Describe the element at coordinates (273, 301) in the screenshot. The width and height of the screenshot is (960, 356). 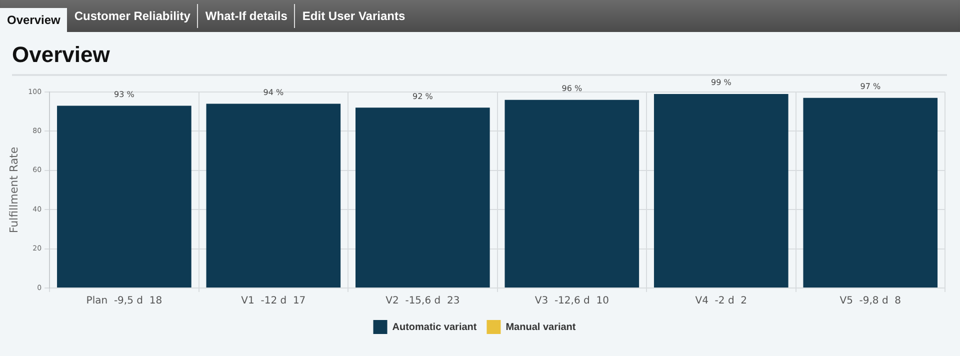
I see `x-tick-label: V1 -12 d 17` at that location.